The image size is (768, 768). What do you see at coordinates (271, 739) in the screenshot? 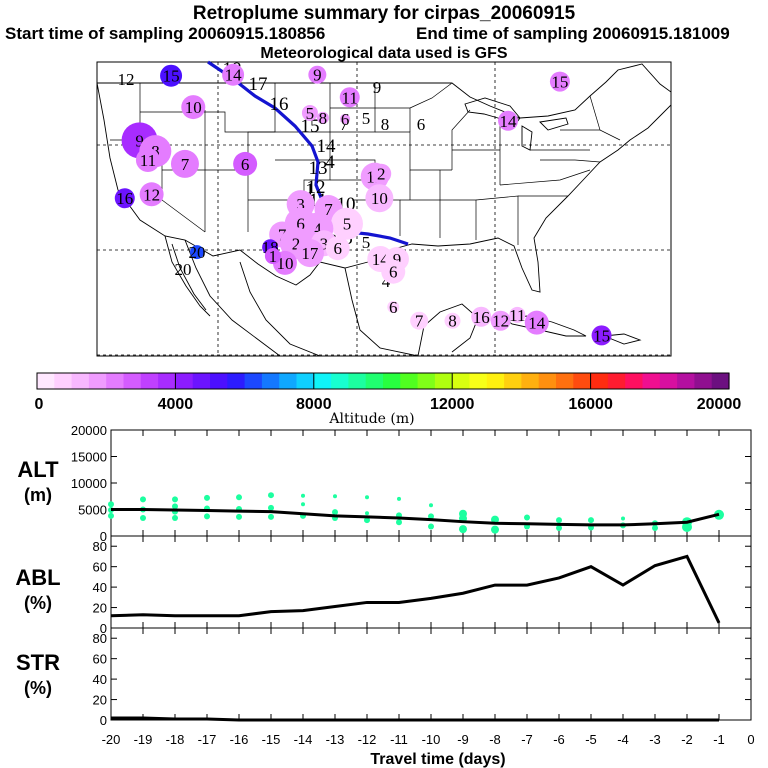
I see `x-tick-label: -15` at bounding box center [271, 739].